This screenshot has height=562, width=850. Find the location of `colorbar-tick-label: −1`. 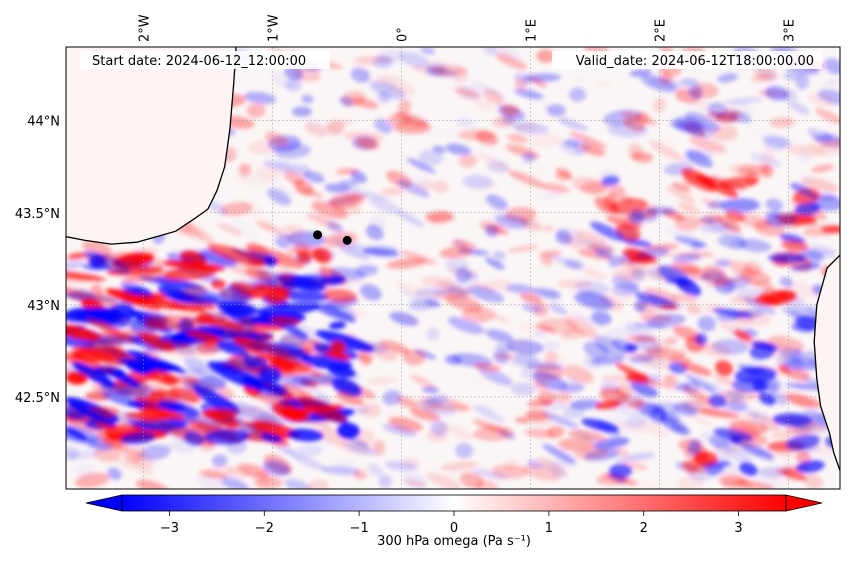

colorbar-tick-label: −1 is located at coordinates (359, 528).